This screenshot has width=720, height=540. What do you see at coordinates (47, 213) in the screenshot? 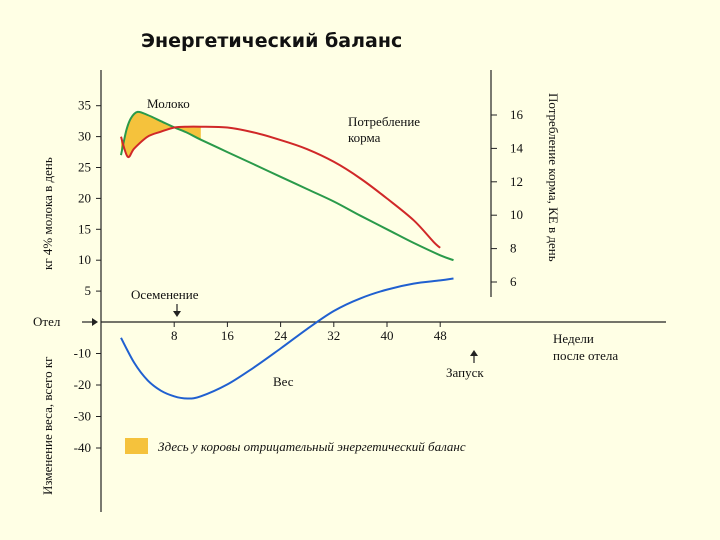
I see `y-left-upper-title: кг 4% молока в день` at bounding box center [47, 213].